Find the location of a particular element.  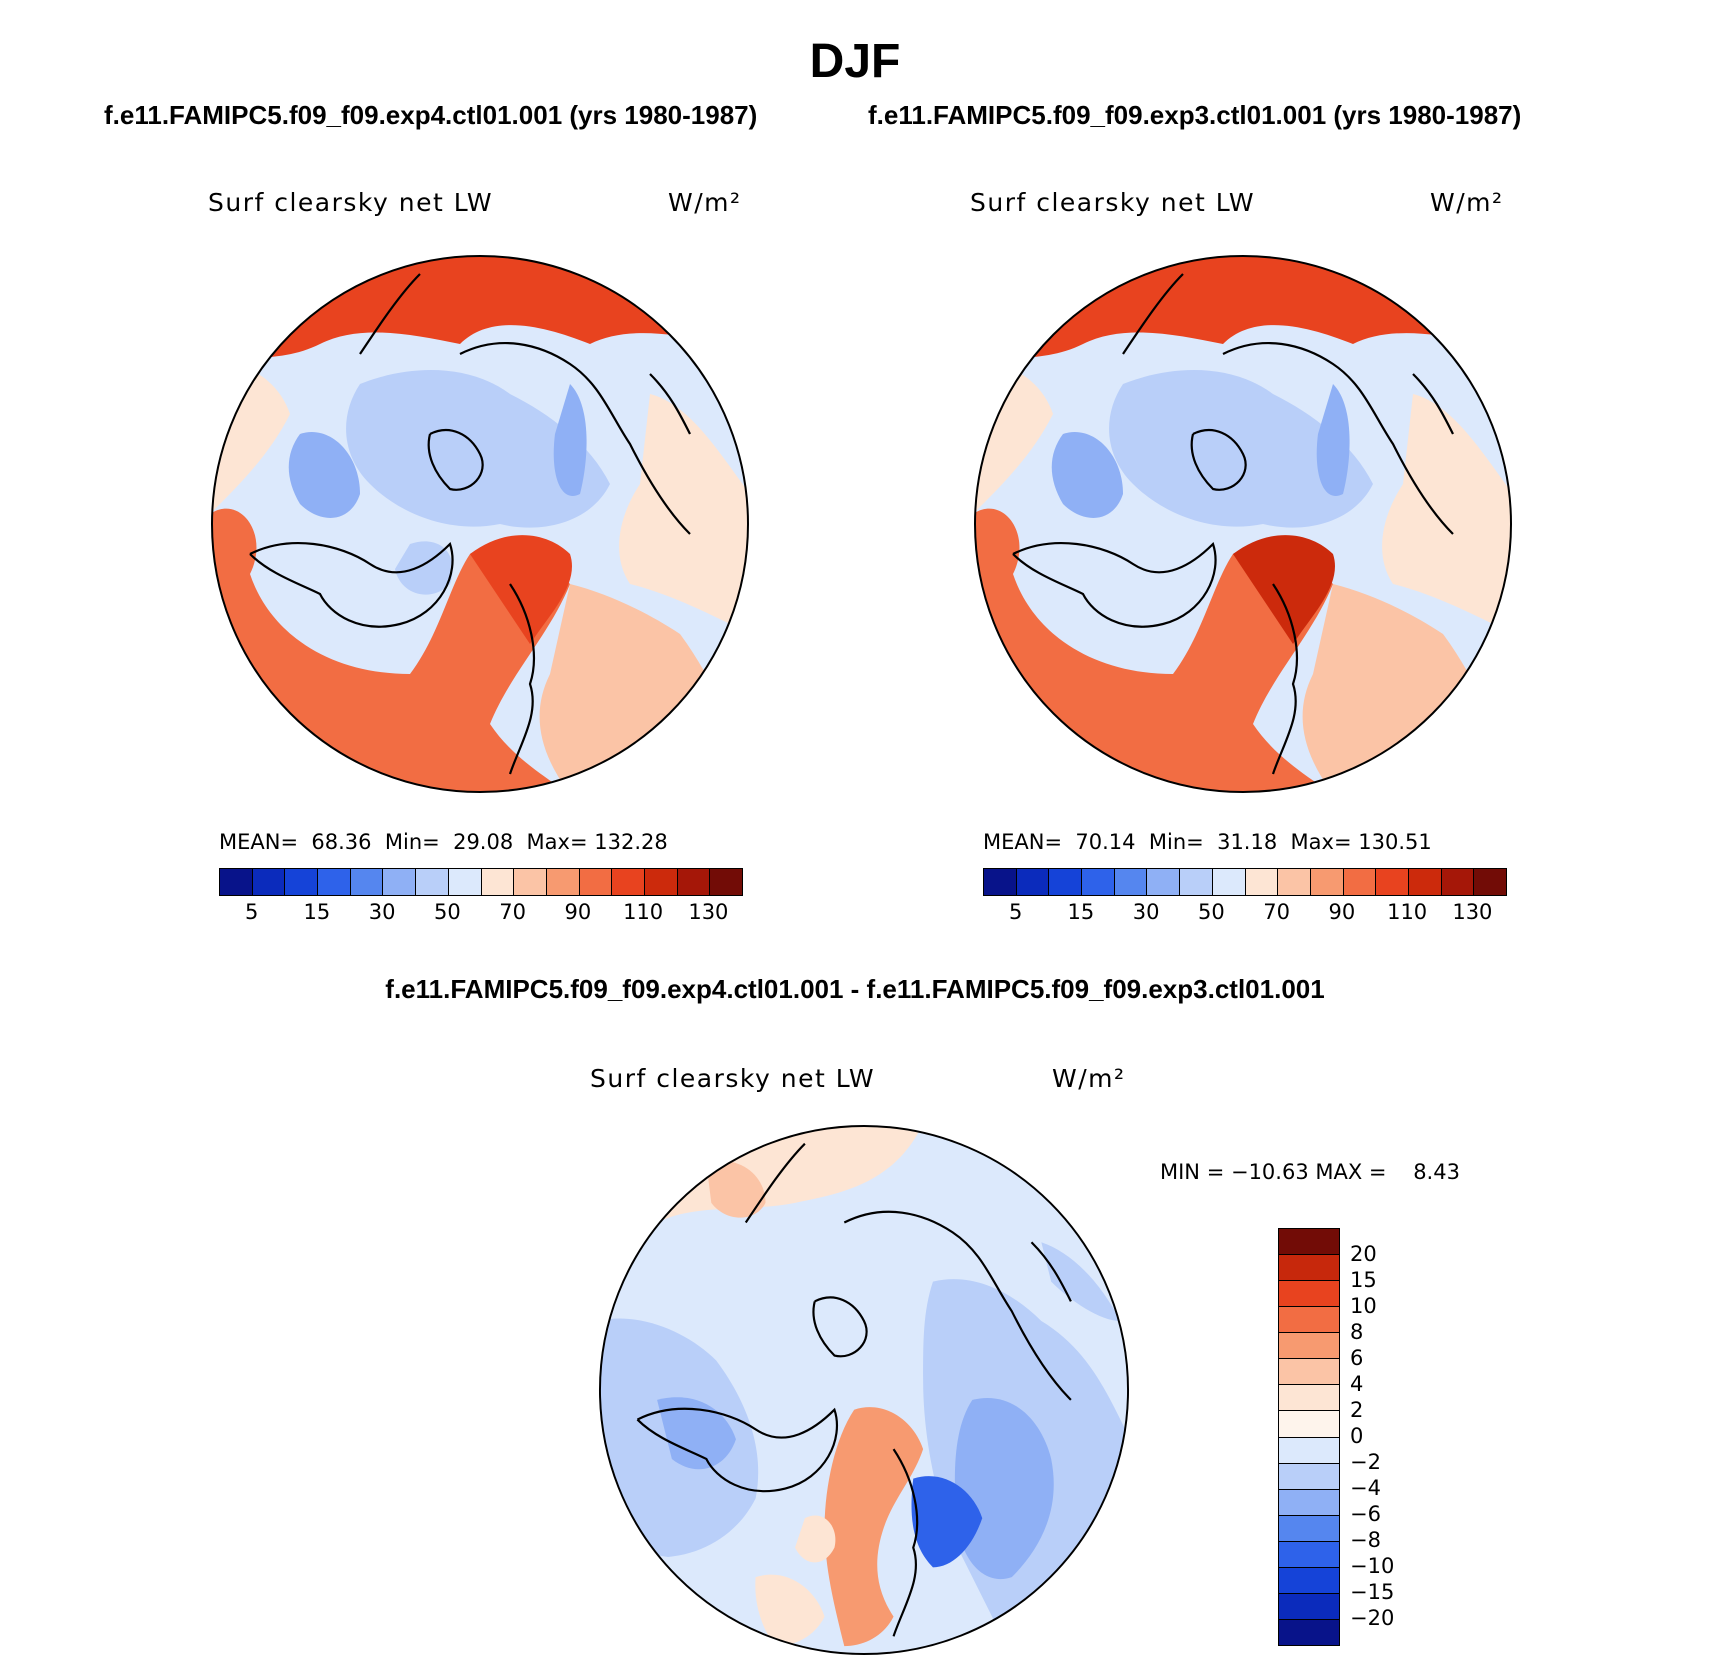

panel2-colorbar-tick-label: 50 is located at coordinates (1211, 912).